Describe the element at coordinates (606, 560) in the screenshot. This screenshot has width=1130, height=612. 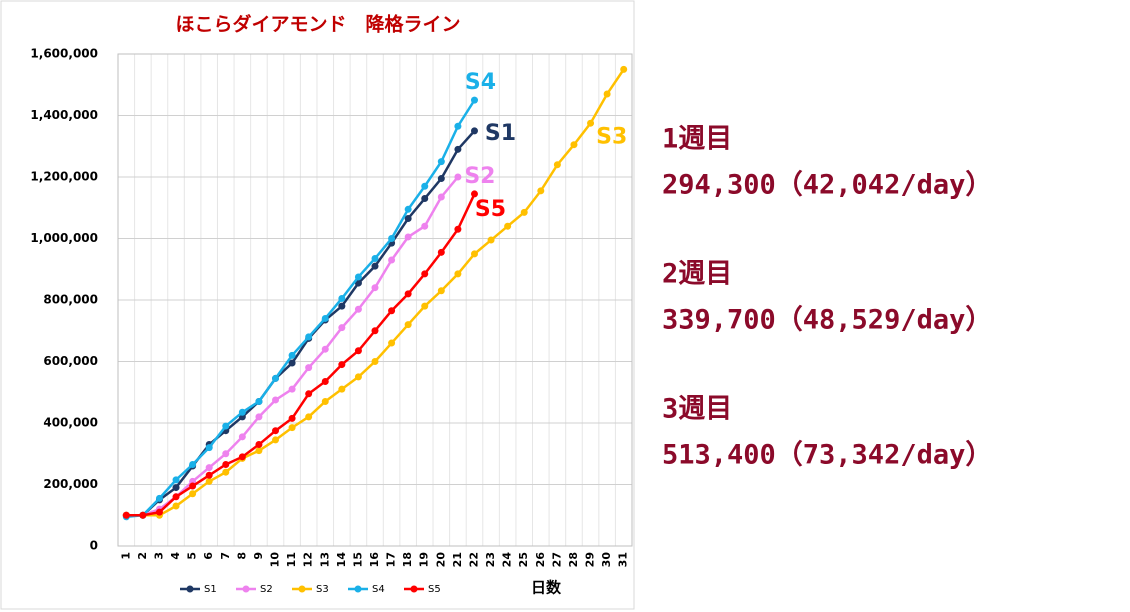
I see `x-tick-label: 30` at that location.